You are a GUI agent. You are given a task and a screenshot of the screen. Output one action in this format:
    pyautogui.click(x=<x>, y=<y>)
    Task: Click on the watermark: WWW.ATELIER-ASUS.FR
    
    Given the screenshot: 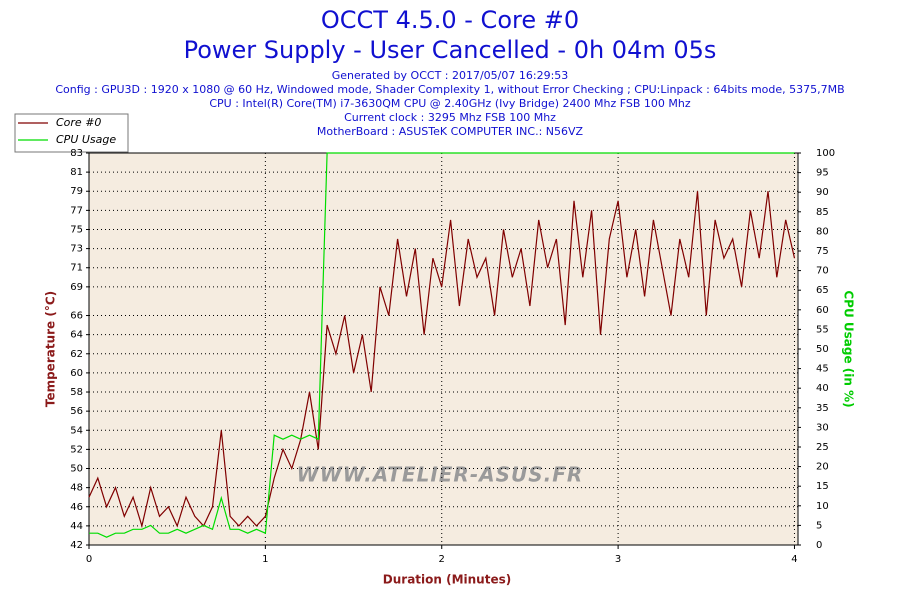 What is the action you would take?
    pyautogui.click(x=440, y=475)
    